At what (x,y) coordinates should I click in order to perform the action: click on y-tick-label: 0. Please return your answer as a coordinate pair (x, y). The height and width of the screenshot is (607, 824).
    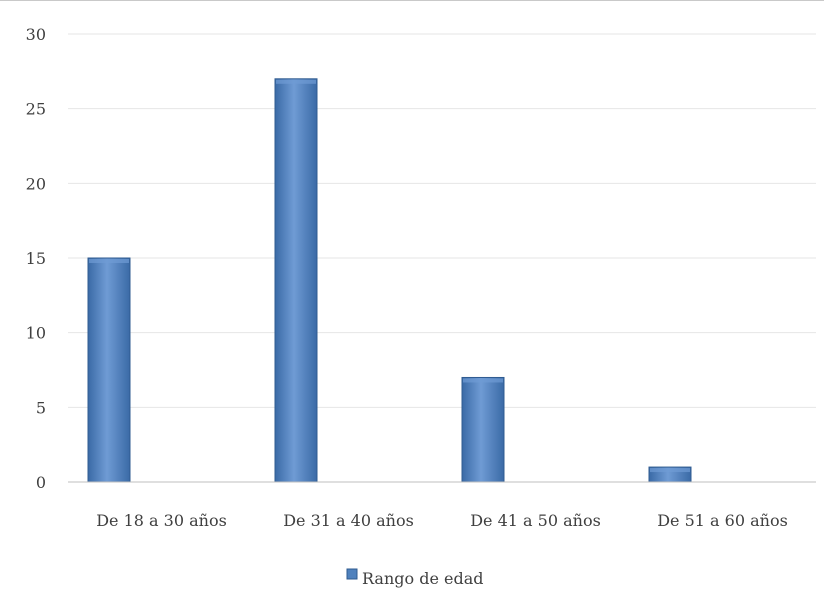
    Looking at the image, I should click on (41, 482).